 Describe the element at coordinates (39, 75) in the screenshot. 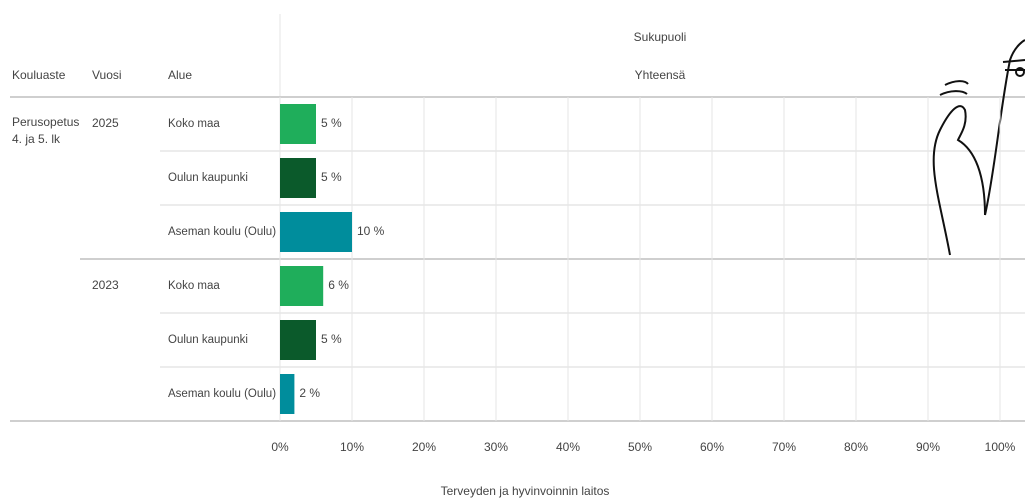

I see `column-header: Kouluaste` at that location.